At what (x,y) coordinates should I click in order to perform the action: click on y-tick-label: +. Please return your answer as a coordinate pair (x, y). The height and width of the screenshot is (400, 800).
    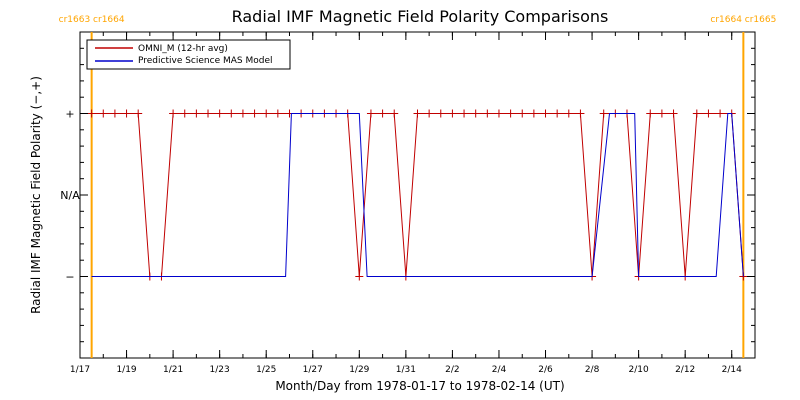
    Looking at the image, I should click on (69, 114).